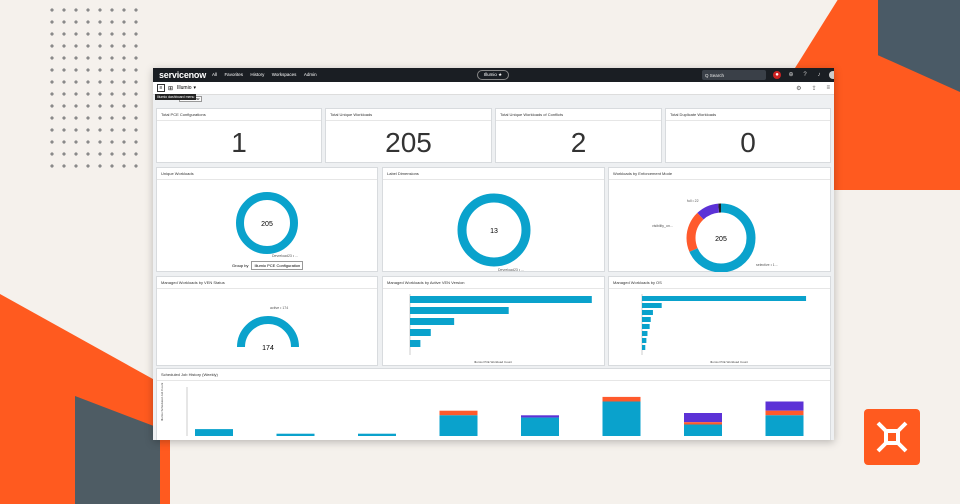 The width and height of the screenshot is (960, 504). What do you see at coordinates (831, 75) in the screenshot?
I see `avatar: ●` at bounding box center [831, 75].